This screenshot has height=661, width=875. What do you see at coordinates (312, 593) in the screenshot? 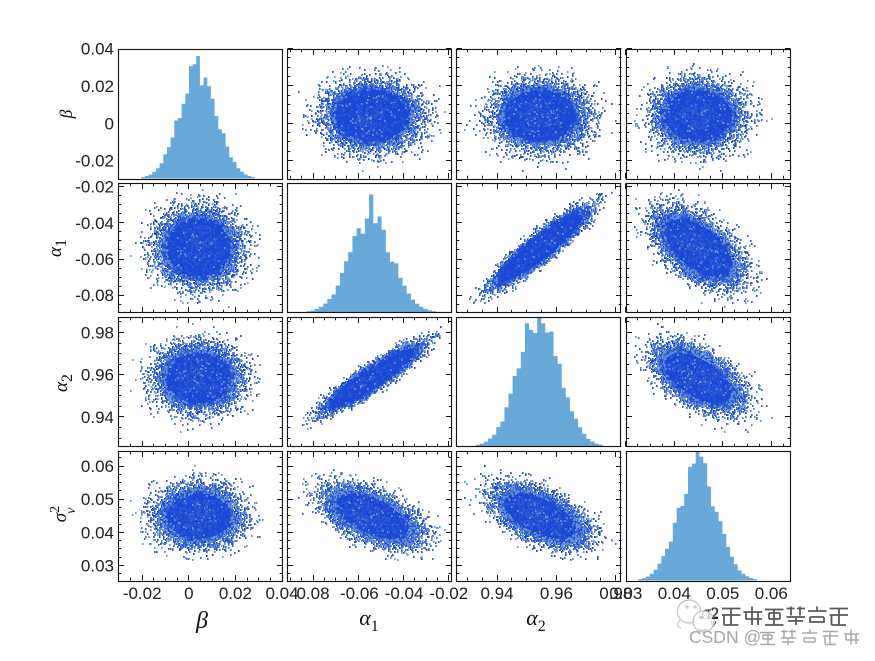
I see `svg-text: 0.08` at bounding box center [312, 593].